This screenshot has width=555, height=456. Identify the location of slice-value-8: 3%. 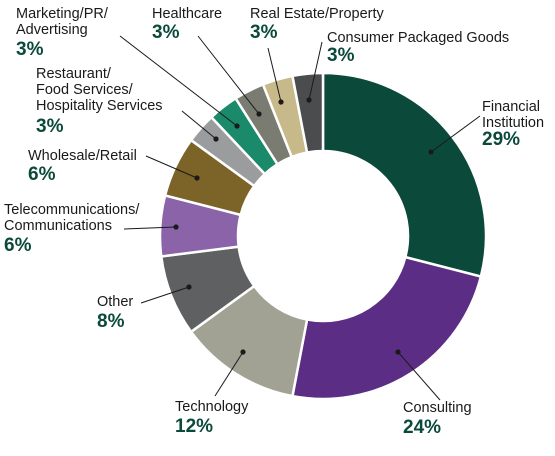
(30, 49).